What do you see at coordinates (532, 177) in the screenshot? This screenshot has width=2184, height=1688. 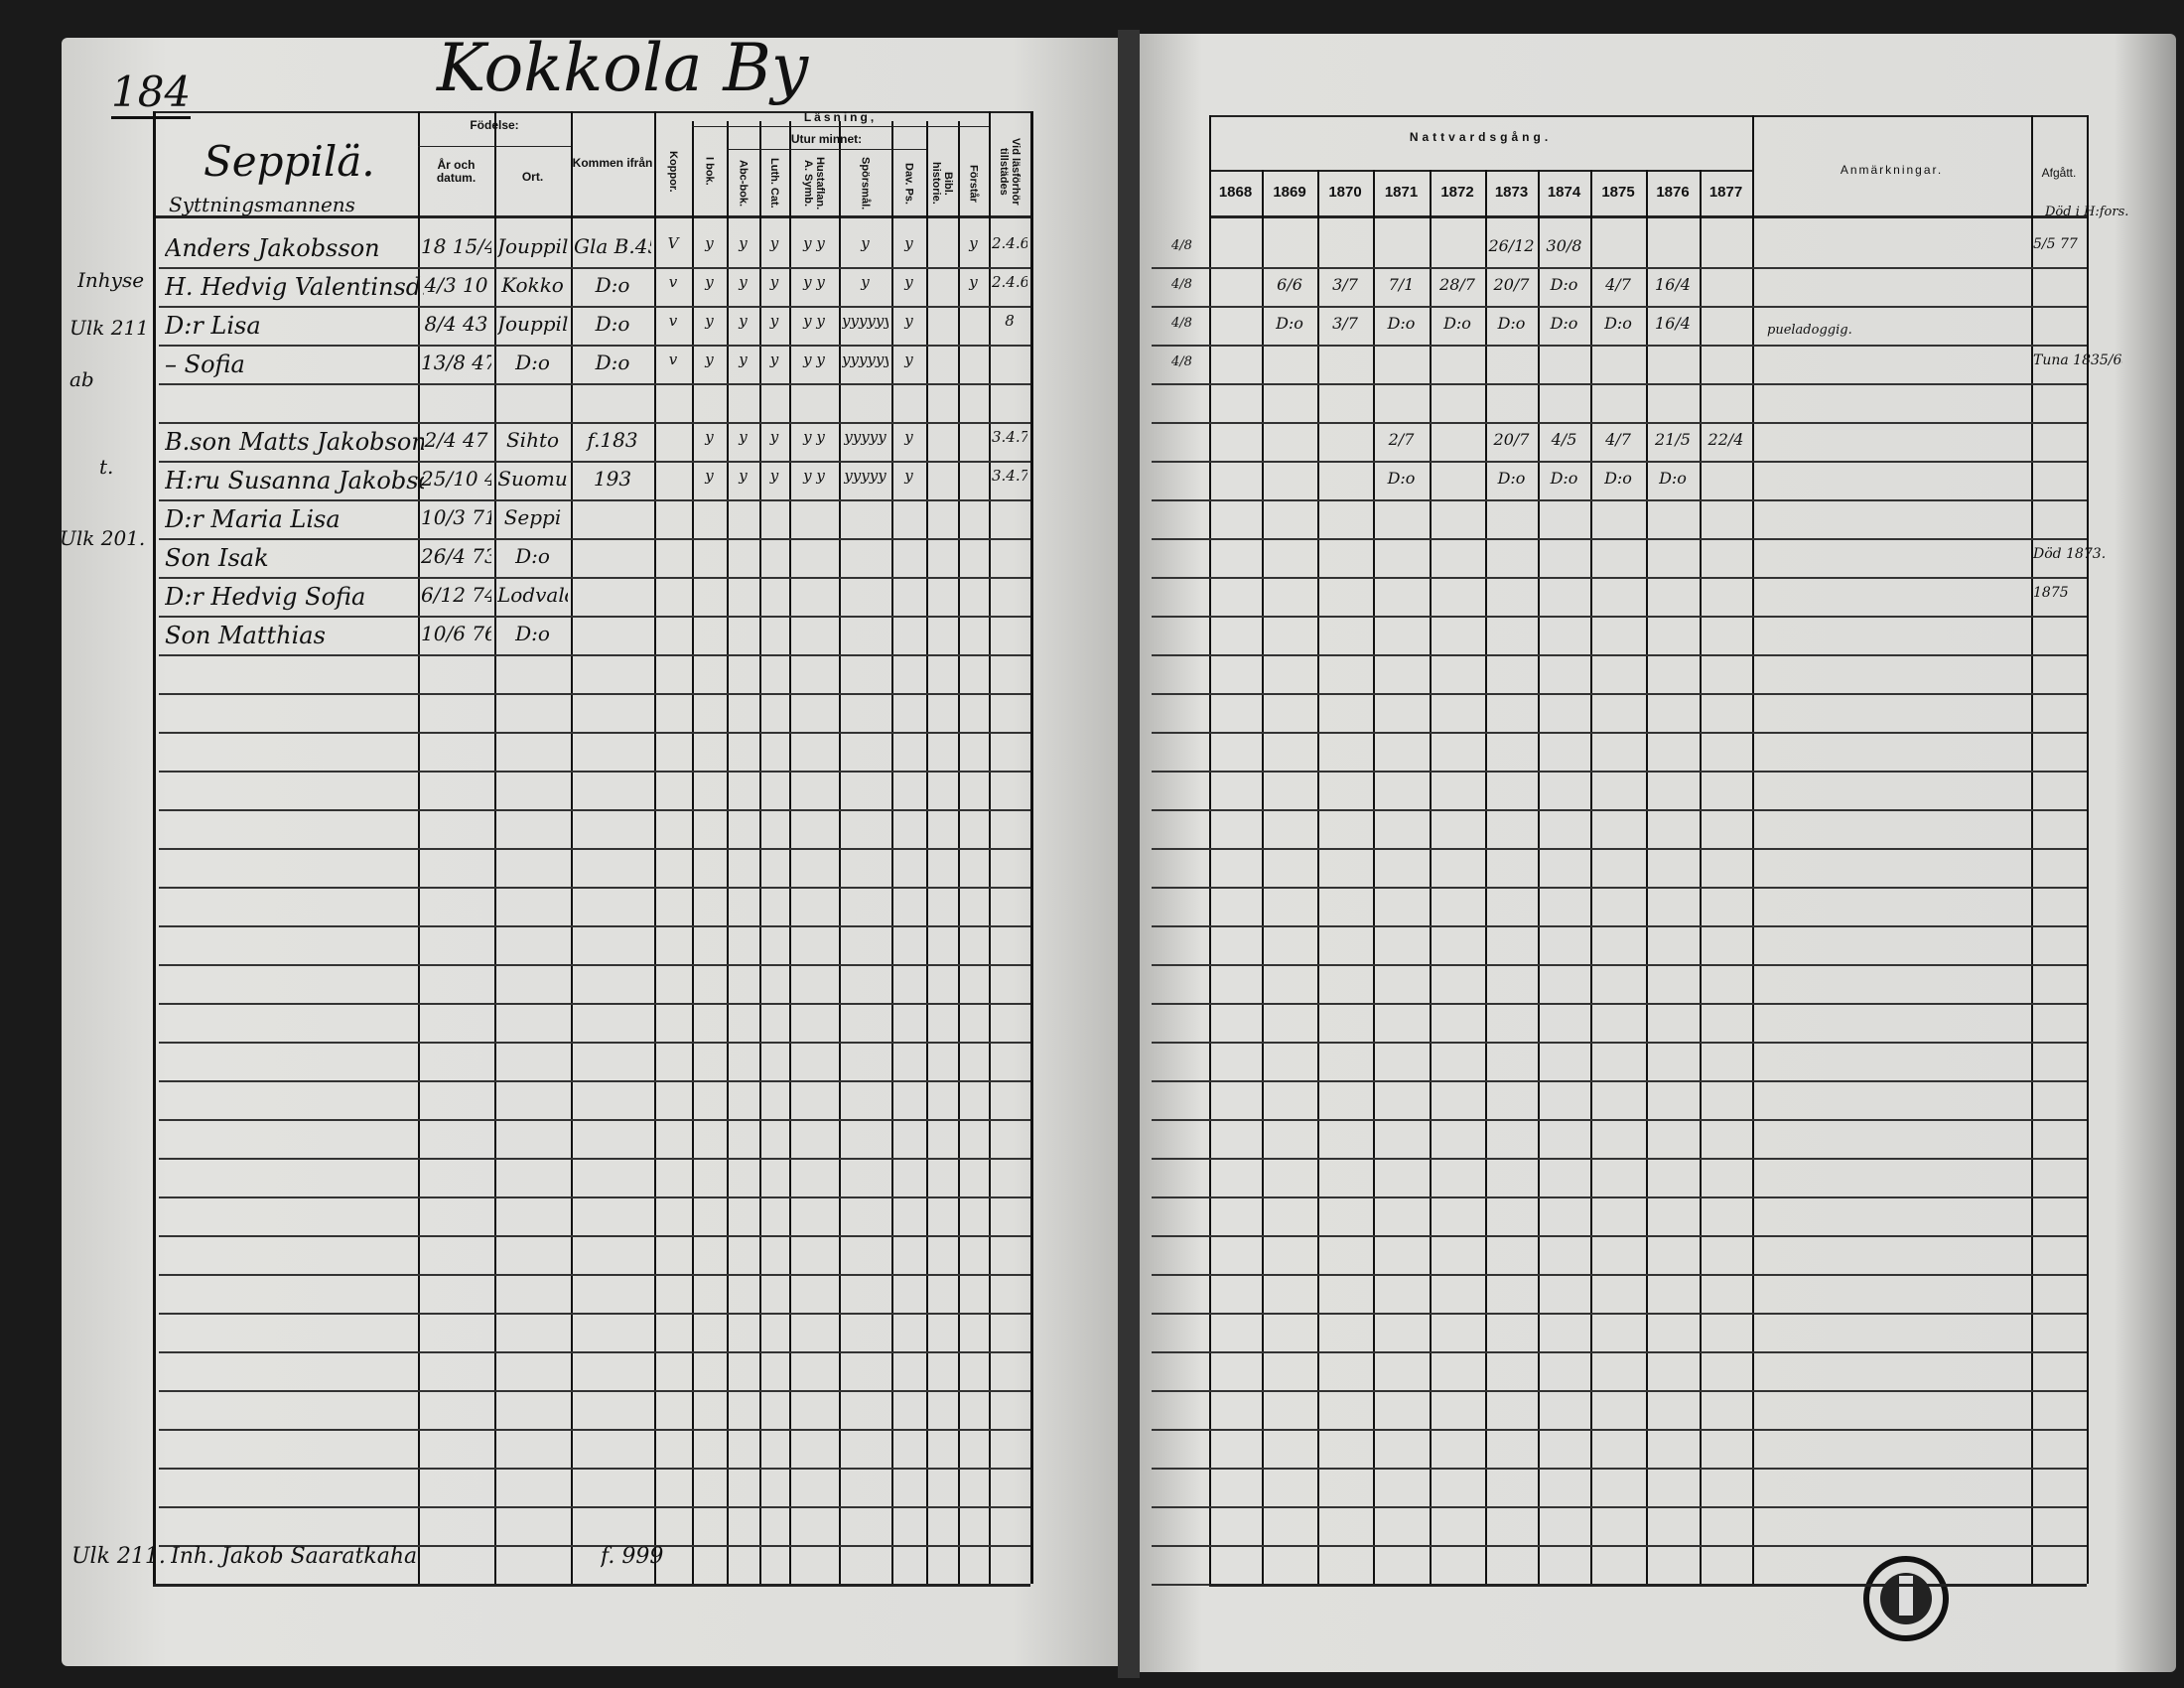 I see `header-ort: Ort.` at bounding box center [532, 177].